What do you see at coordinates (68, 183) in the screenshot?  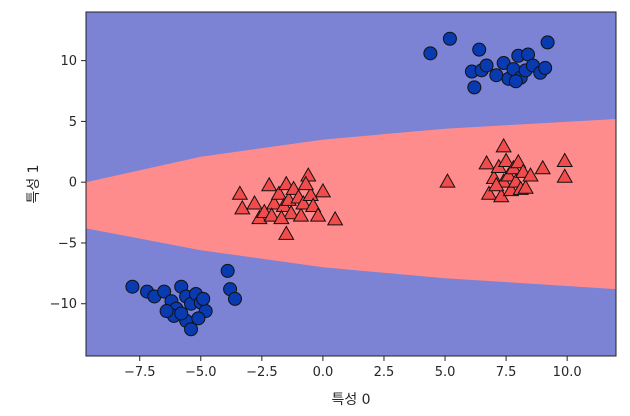 I see `y-axis: 10 5 0 −5 −10` at bounding box center [68, 183].